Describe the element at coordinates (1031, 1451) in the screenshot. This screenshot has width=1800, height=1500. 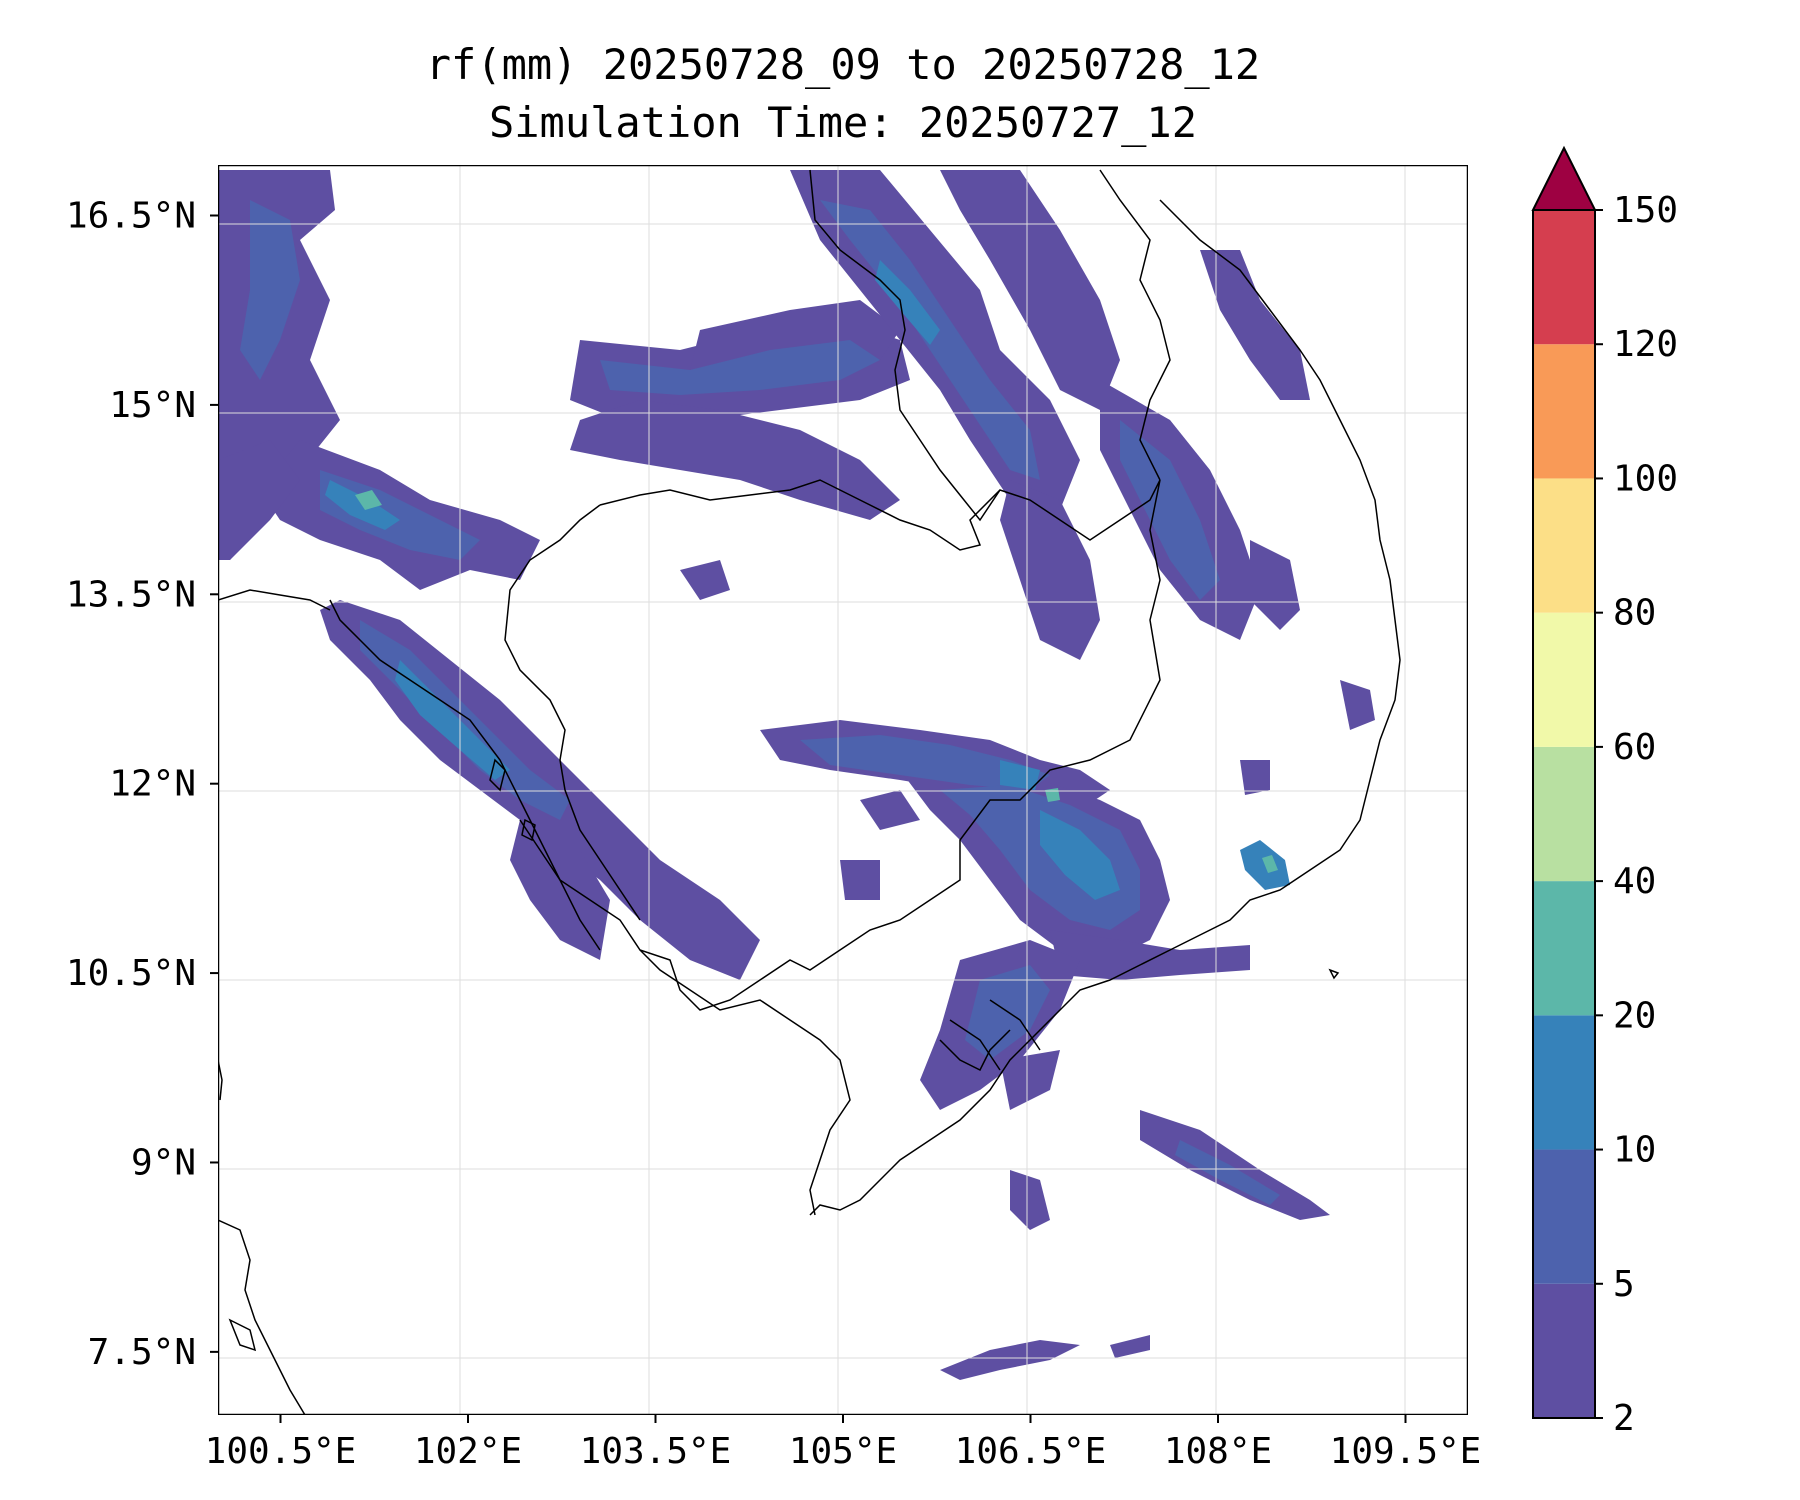
I see `x-tick-label: 106.5°E` at that location.